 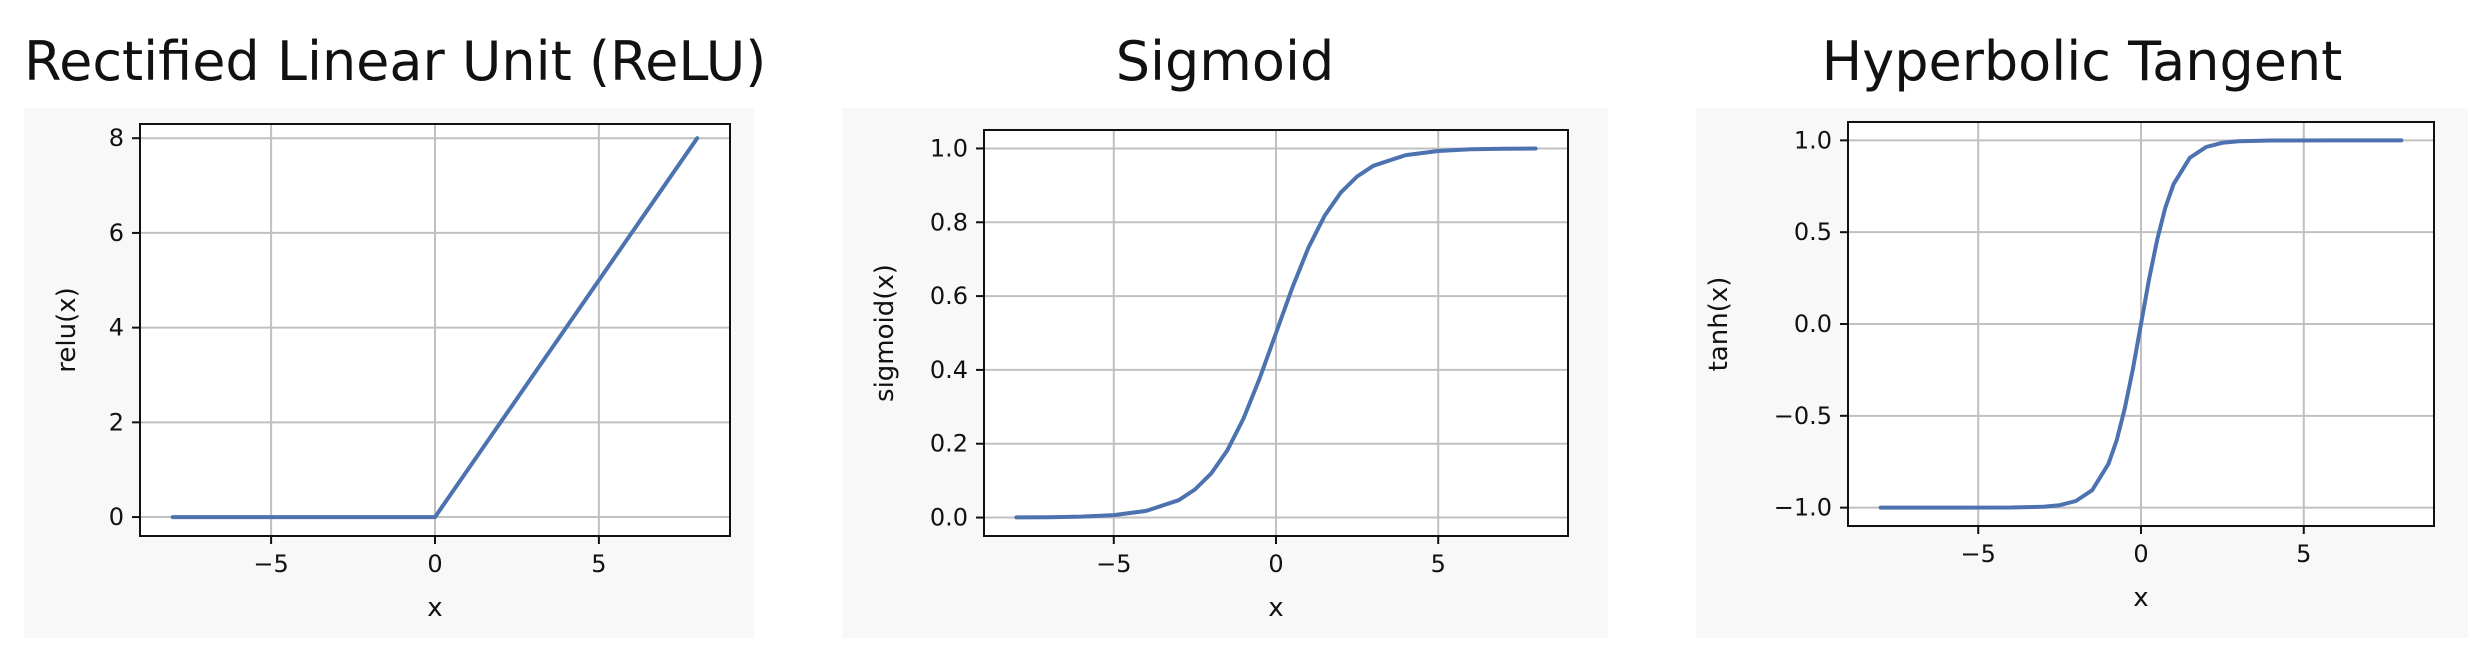 What do you see at coordinates (67, 330) in the screenshot?
I see `relu-y-axis-label: relu(x)` at bounding box center [67, 330].